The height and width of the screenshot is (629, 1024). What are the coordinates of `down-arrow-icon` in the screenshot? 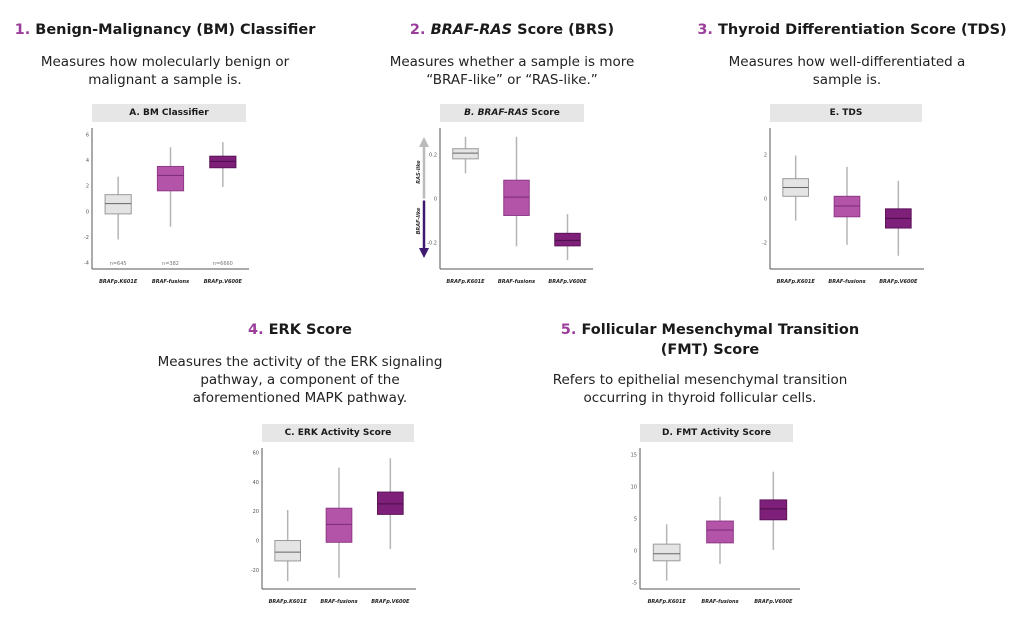 It's located at (424, 253).